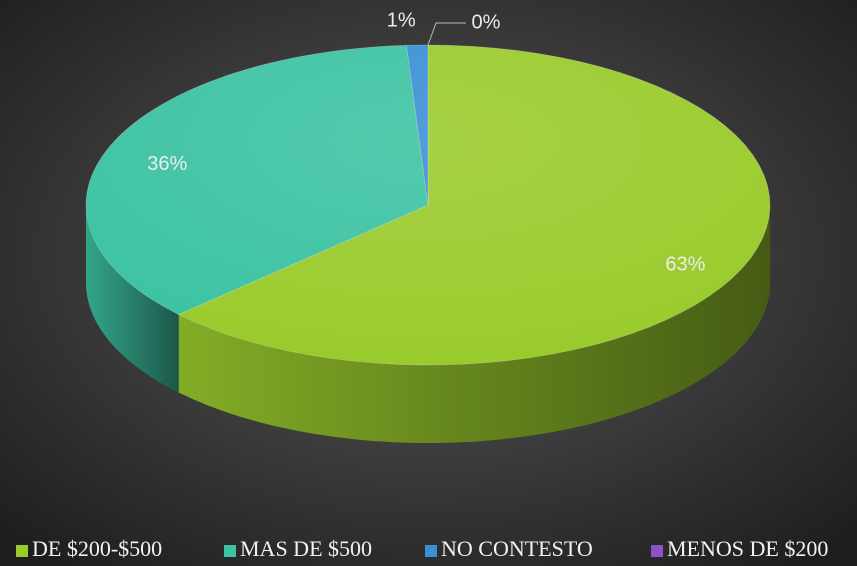  What do you see at coordinates (167, 164) in the screenshot?
I see `data-label: 36%` at bounding box center [167, 164].